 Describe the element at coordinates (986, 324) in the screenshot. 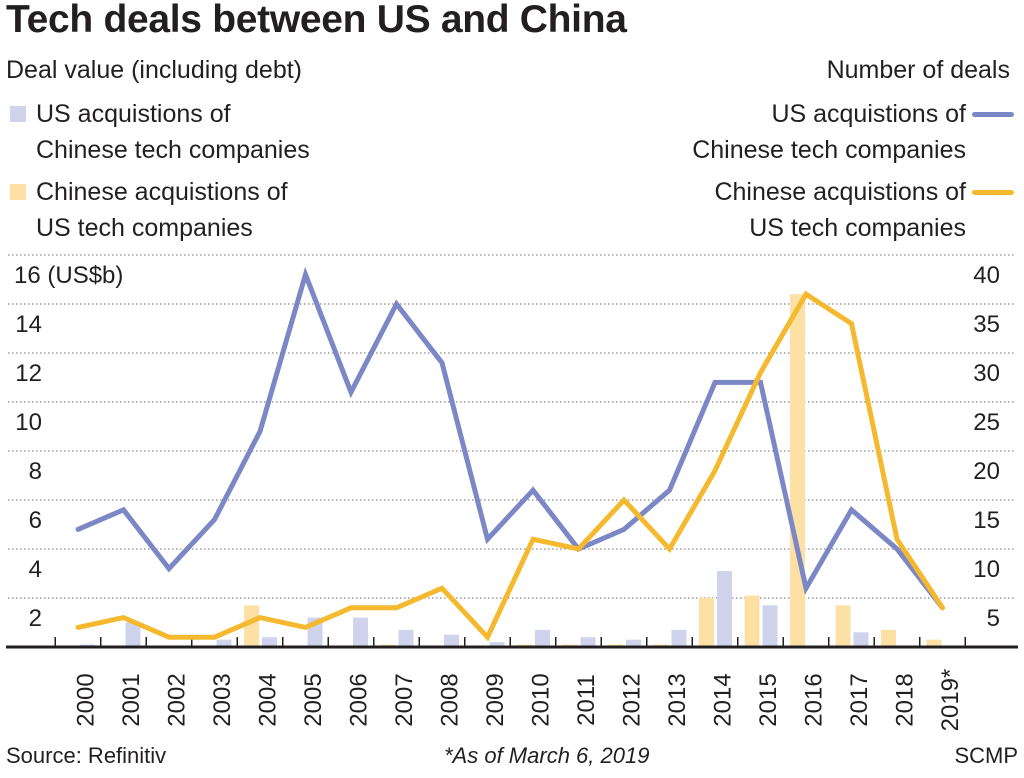

I see `right-tick-label: 35` at that location.